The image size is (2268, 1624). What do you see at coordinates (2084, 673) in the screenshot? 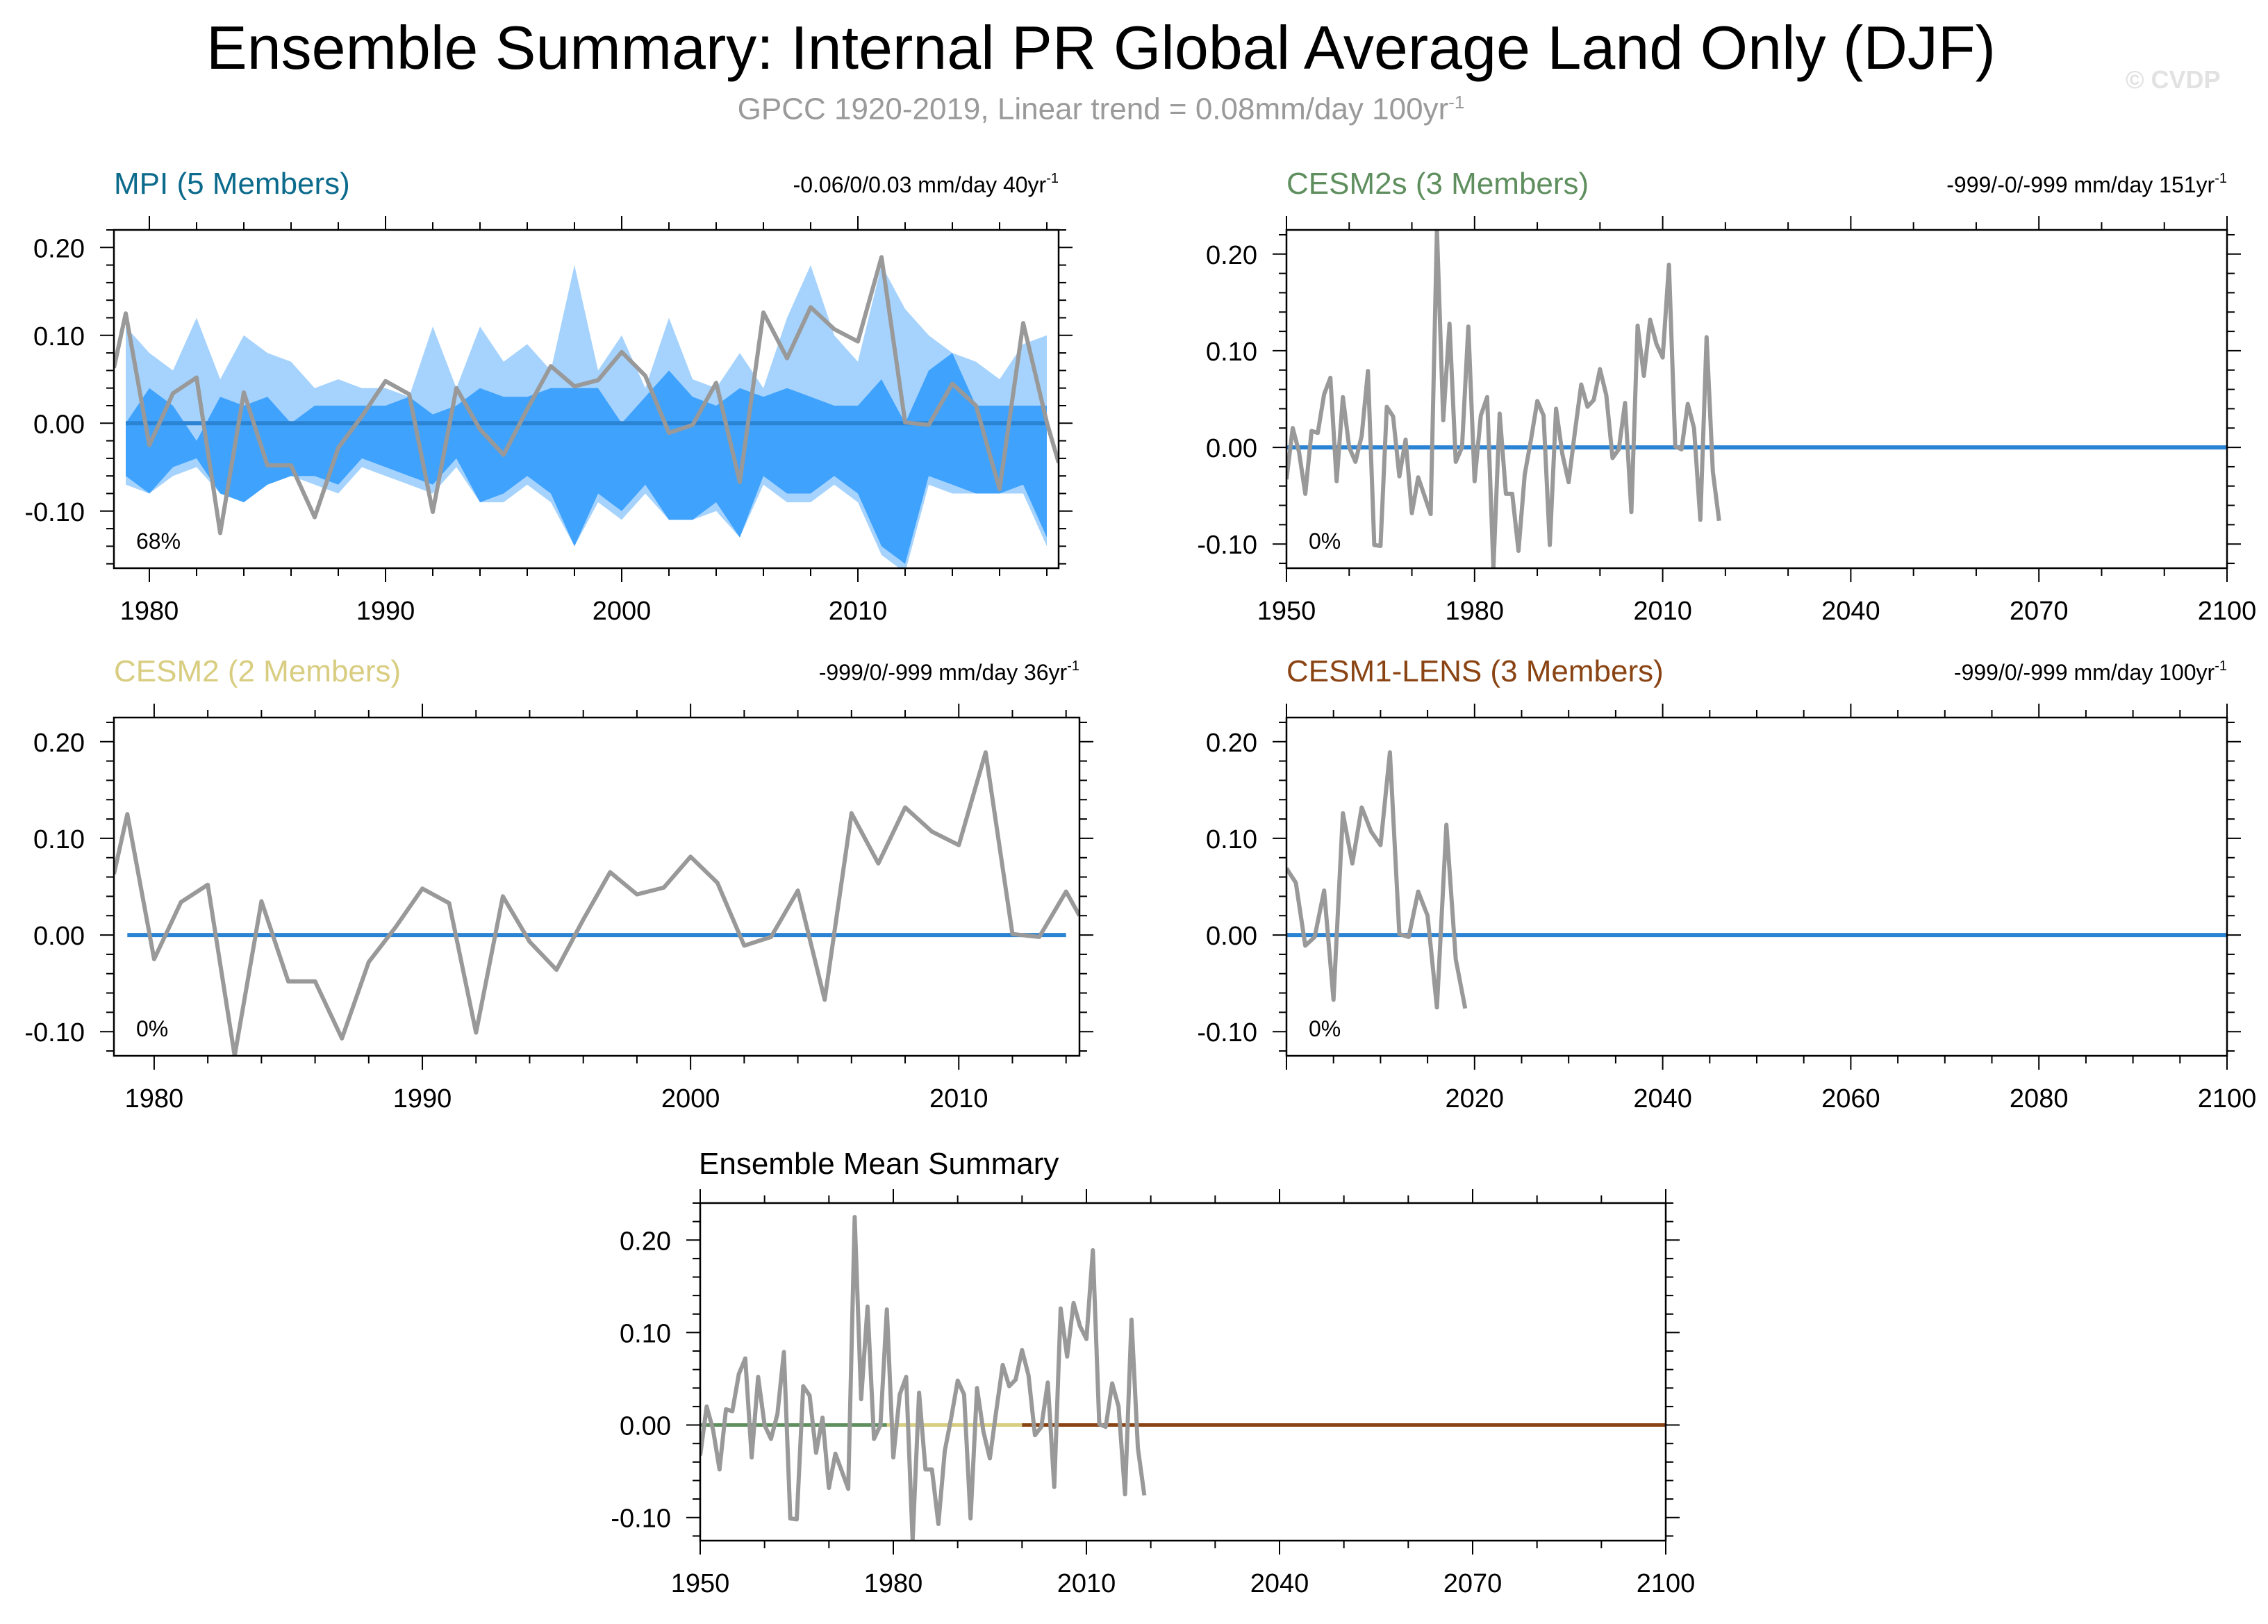
I see `trend-label-text: -999/0/-999 mm/day 100yr` at bounding box center [2084, 673].